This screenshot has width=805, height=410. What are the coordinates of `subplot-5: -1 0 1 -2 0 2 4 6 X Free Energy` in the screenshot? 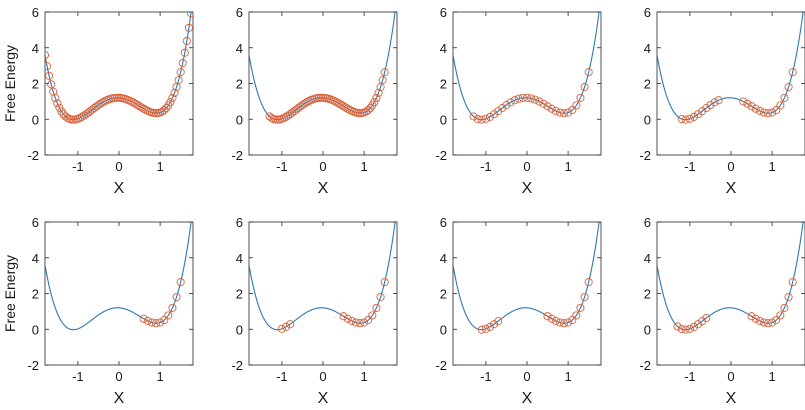 It's located at (98, 311).